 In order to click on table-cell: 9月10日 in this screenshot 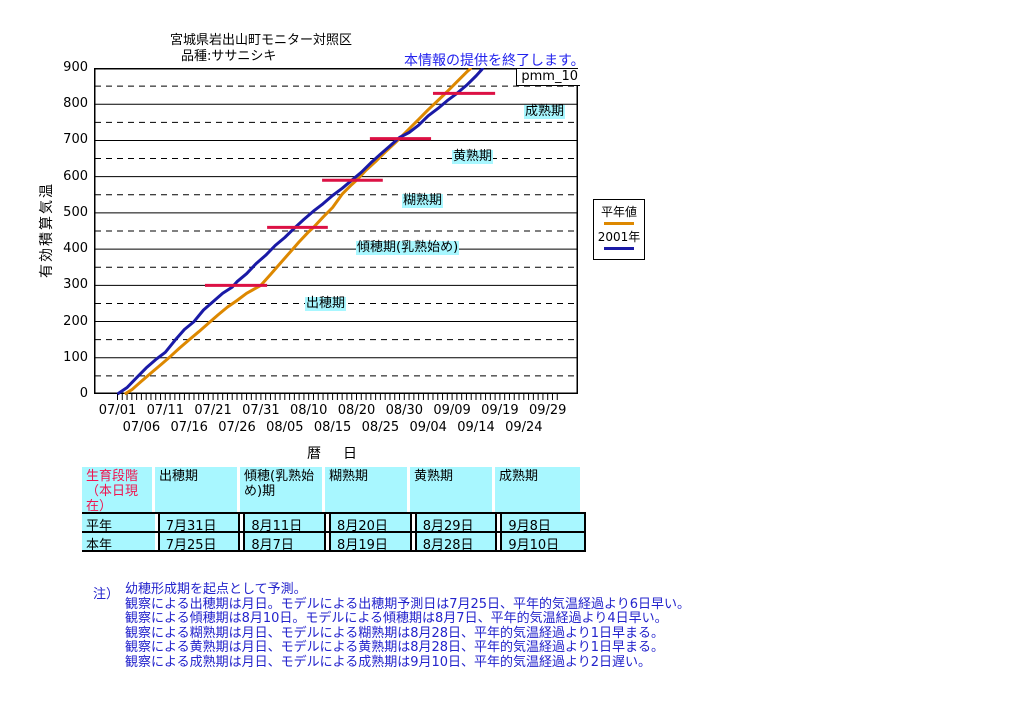, I will do `click(543, 543)`.